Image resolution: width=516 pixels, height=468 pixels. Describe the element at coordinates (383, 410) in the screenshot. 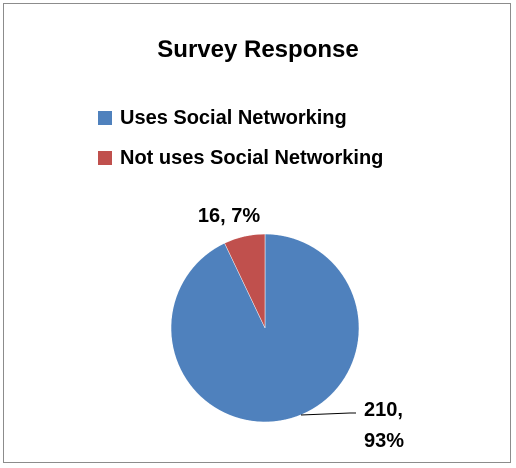

I see `data-label-uses-line-1: 210,` at that location.